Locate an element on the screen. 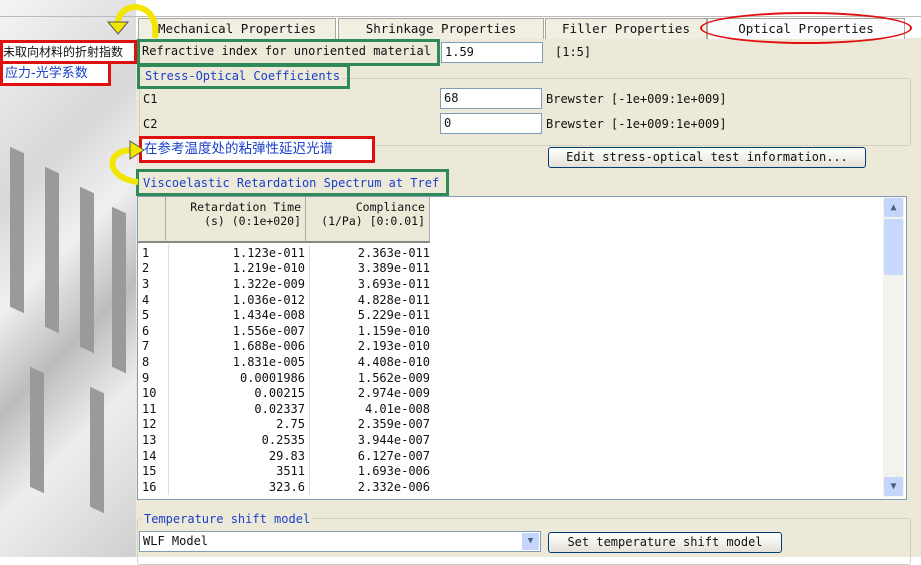  scroll-thumb is located at coordinates (893, 247).